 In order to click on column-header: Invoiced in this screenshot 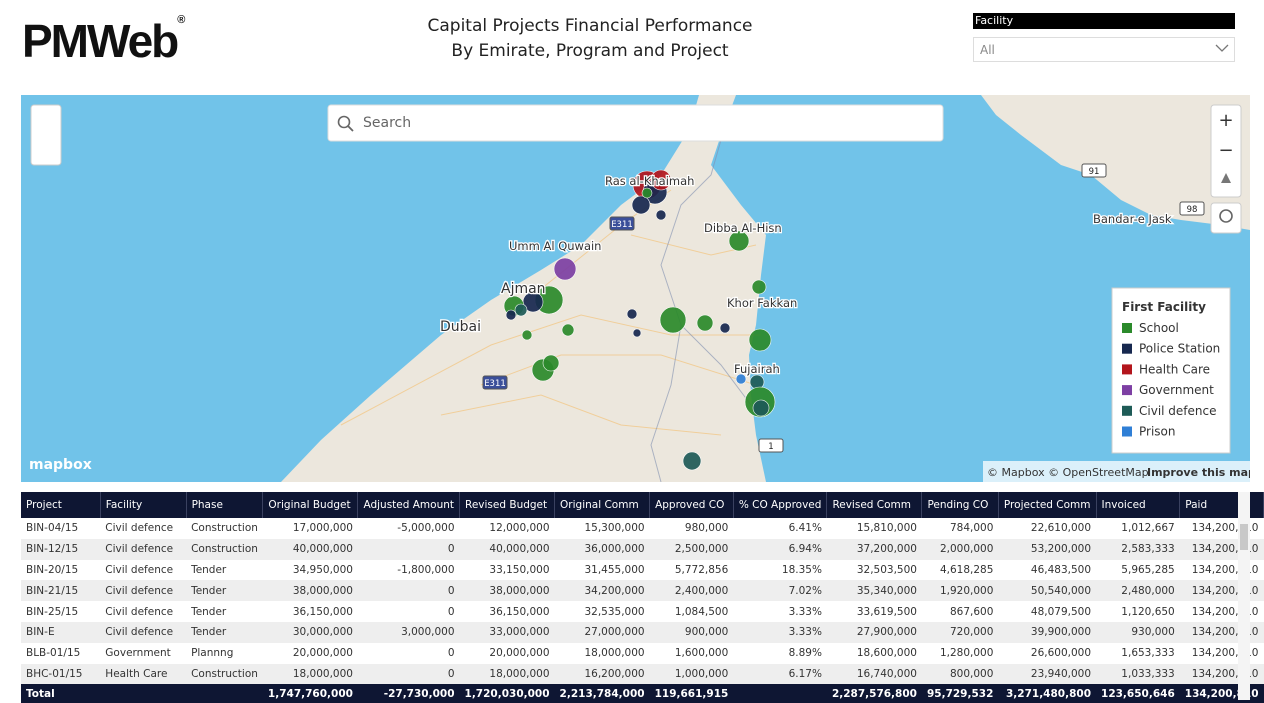, I will do `click(1138, 505)`.